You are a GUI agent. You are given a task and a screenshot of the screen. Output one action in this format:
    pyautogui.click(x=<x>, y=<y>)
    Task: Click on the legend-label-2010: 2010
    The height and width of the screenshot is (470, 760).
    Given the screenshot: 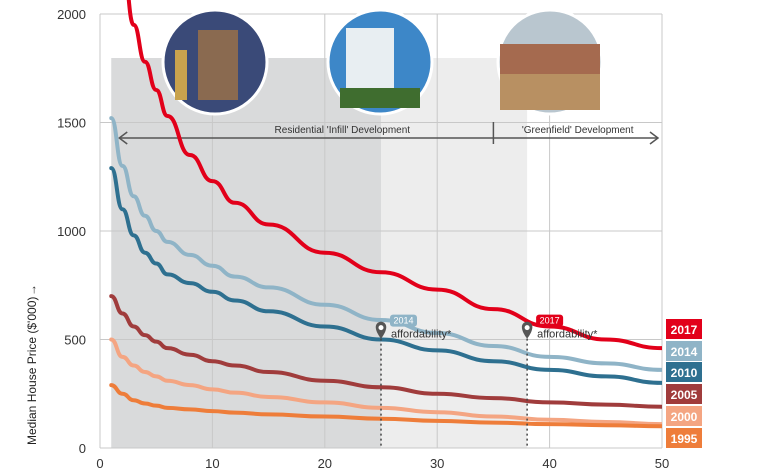 What is the action you would take?
    pyautogui.click(x=684, y=373)
    